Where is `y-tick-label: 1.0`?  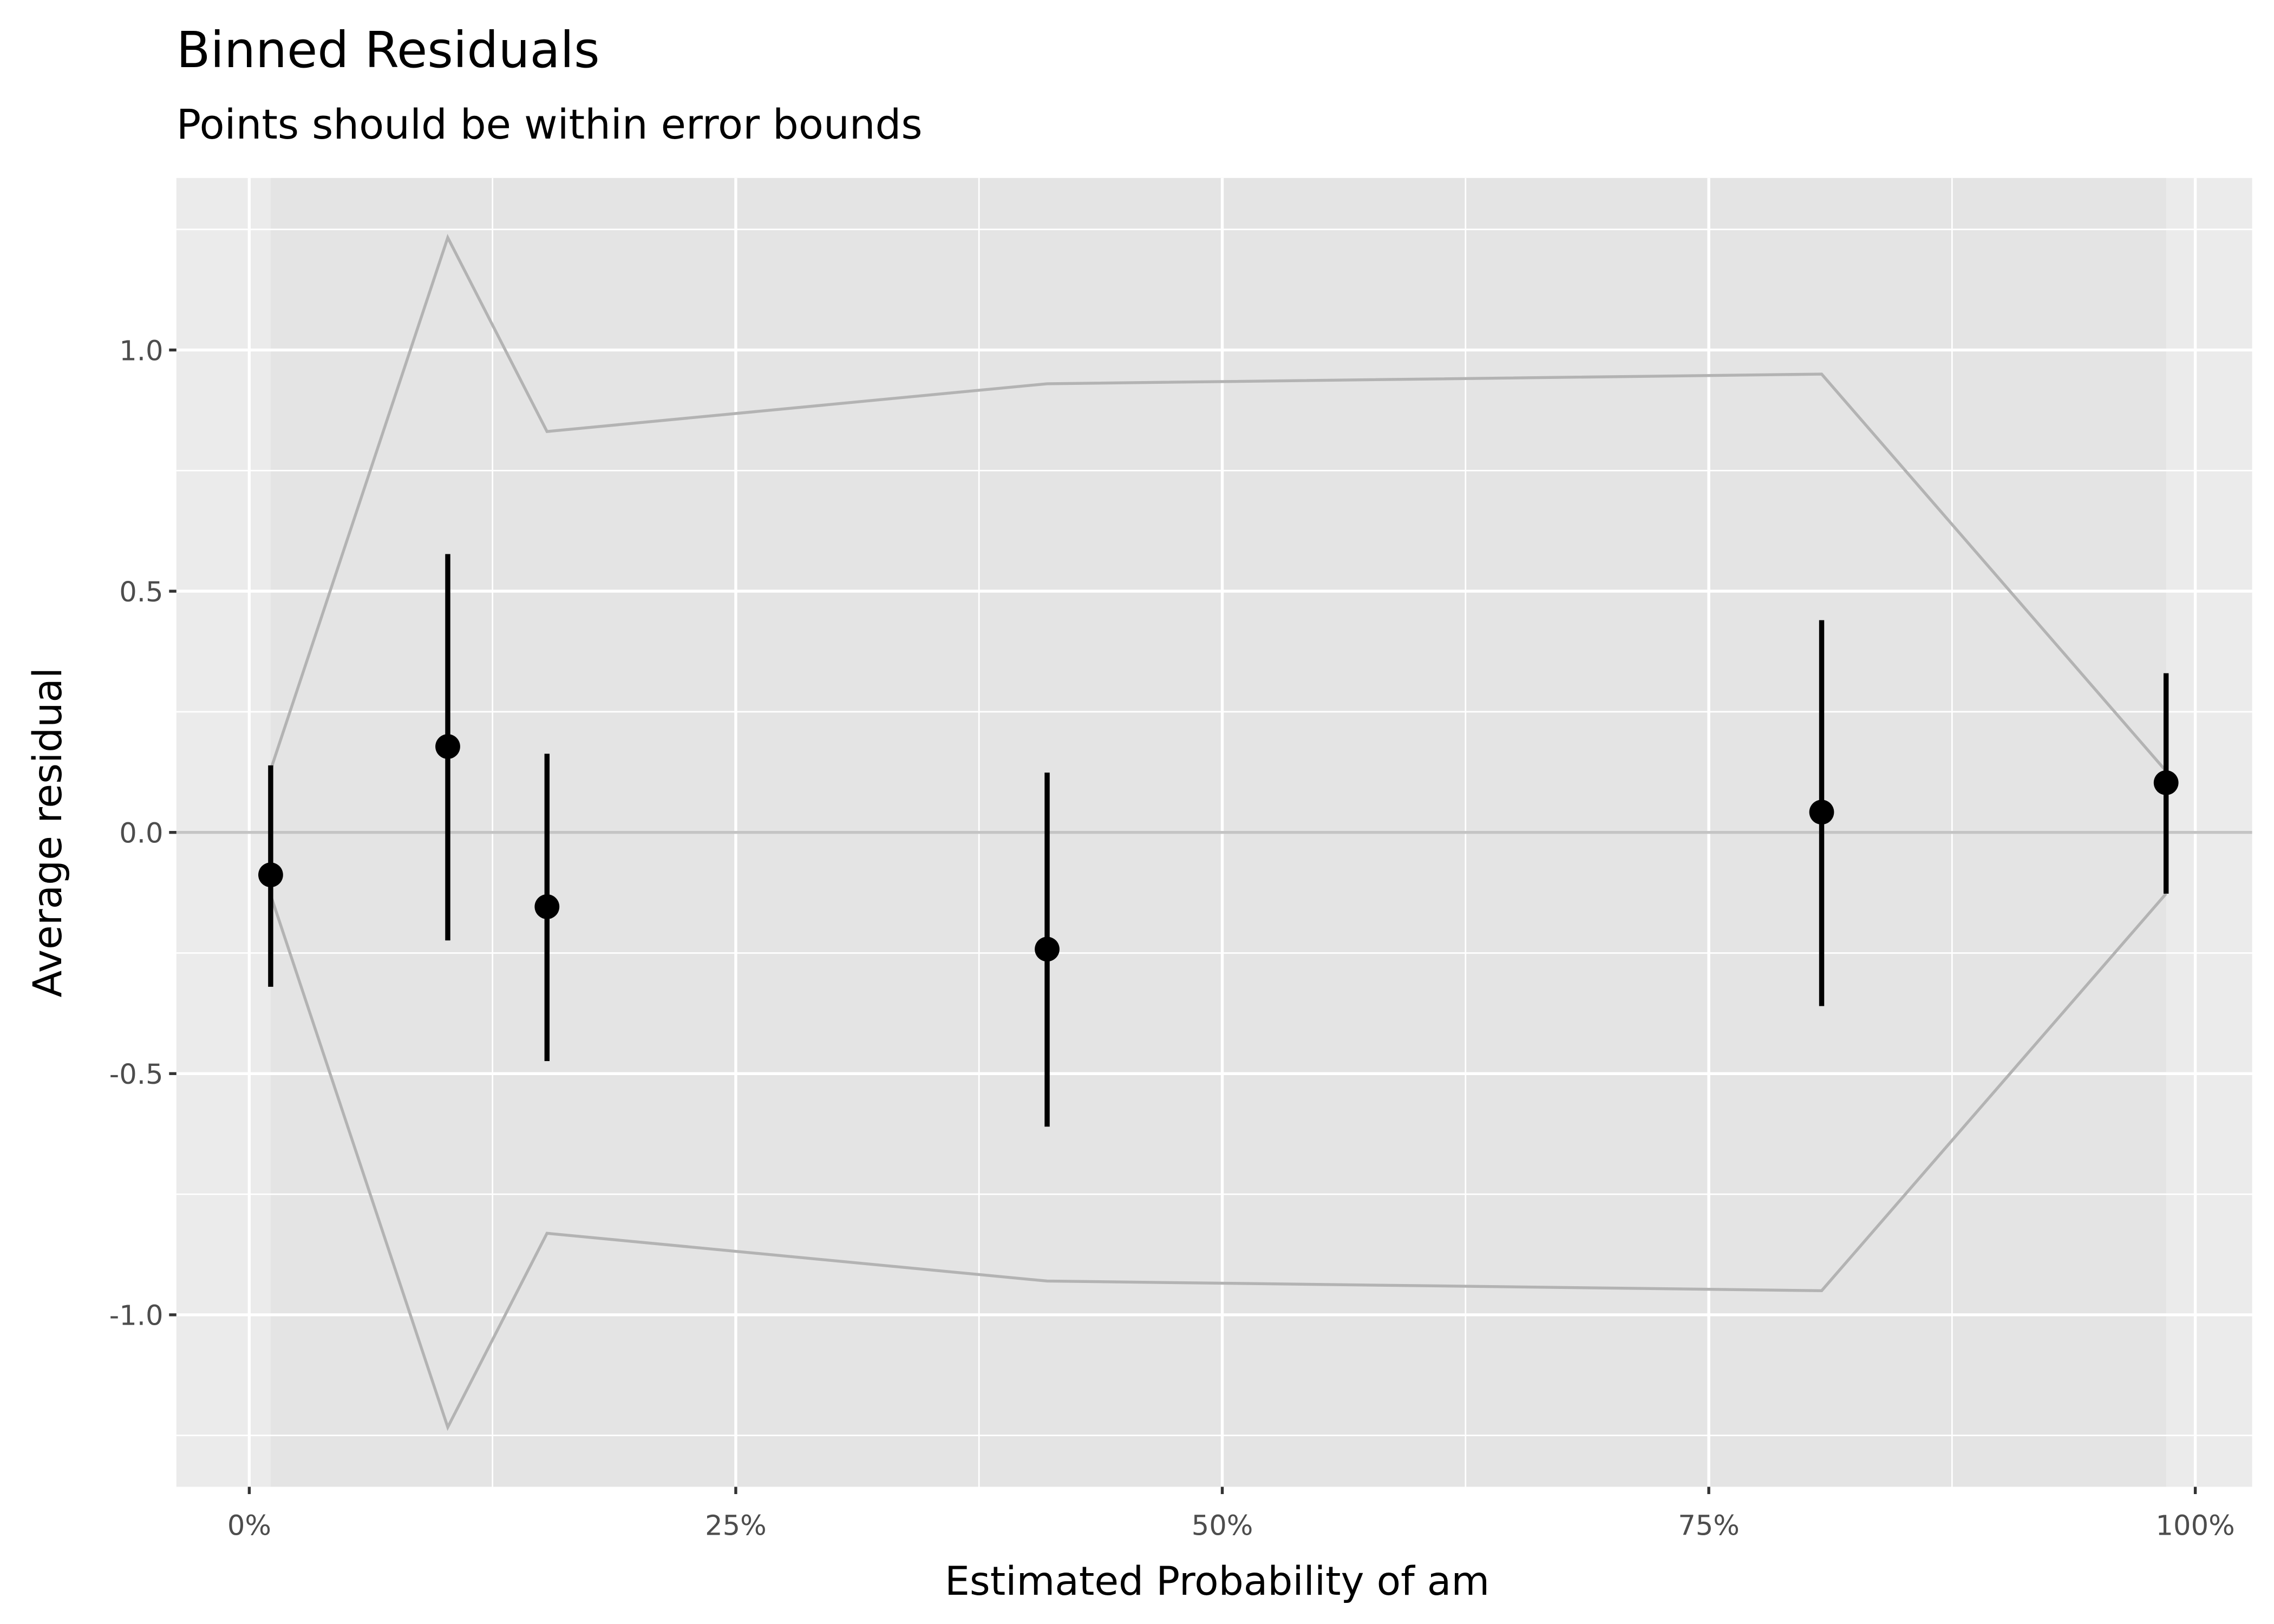
y-tick-label: 1.0 is located at coordinates (141, 351).